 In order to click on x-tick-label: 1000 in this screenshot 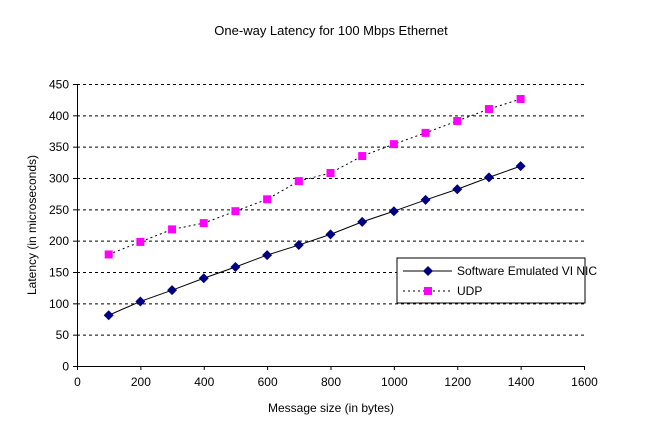, I will do `click(394, 382)`.